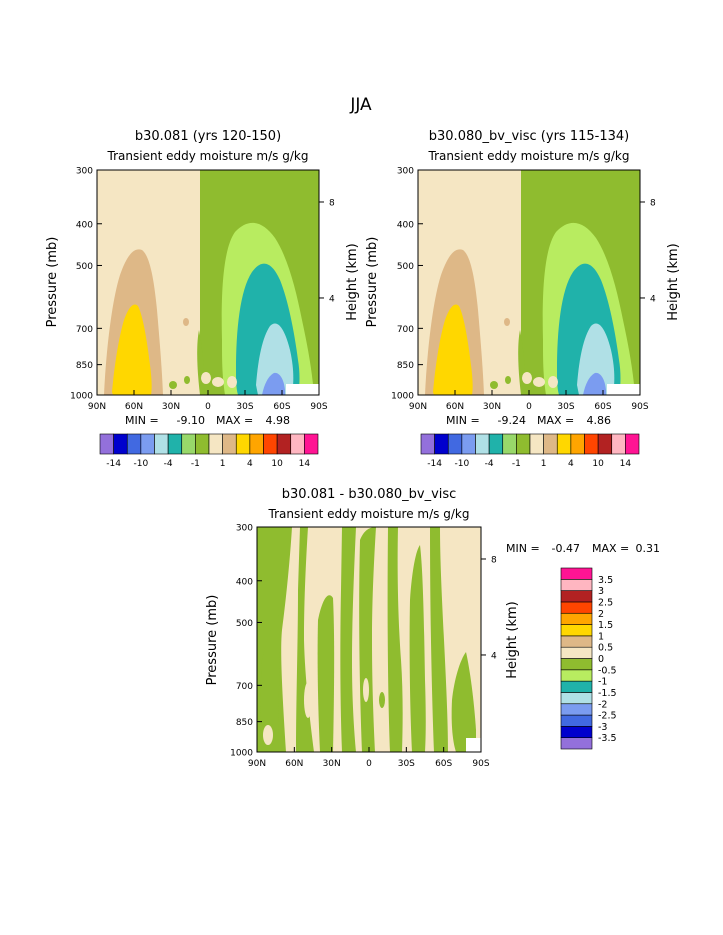 The image size is (723, 935). What do you see at coordinates (602, 727) in the screenshot?
I see `colorbar-label: -3` at bounding box center [602, 727].